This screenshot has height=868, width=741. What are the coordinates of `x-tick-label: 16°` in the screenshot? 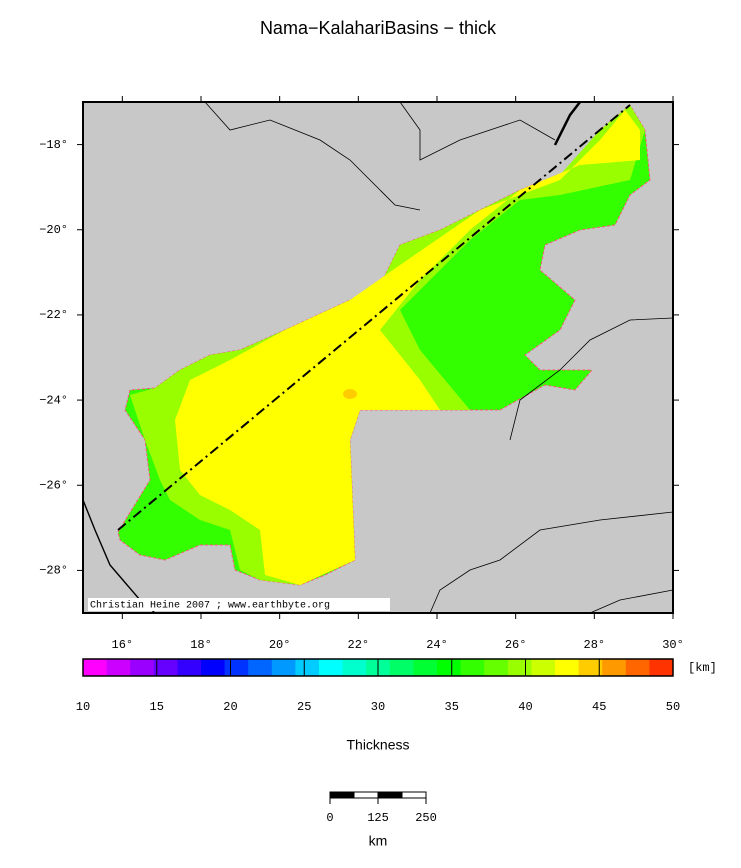 It's located at (123, 645).